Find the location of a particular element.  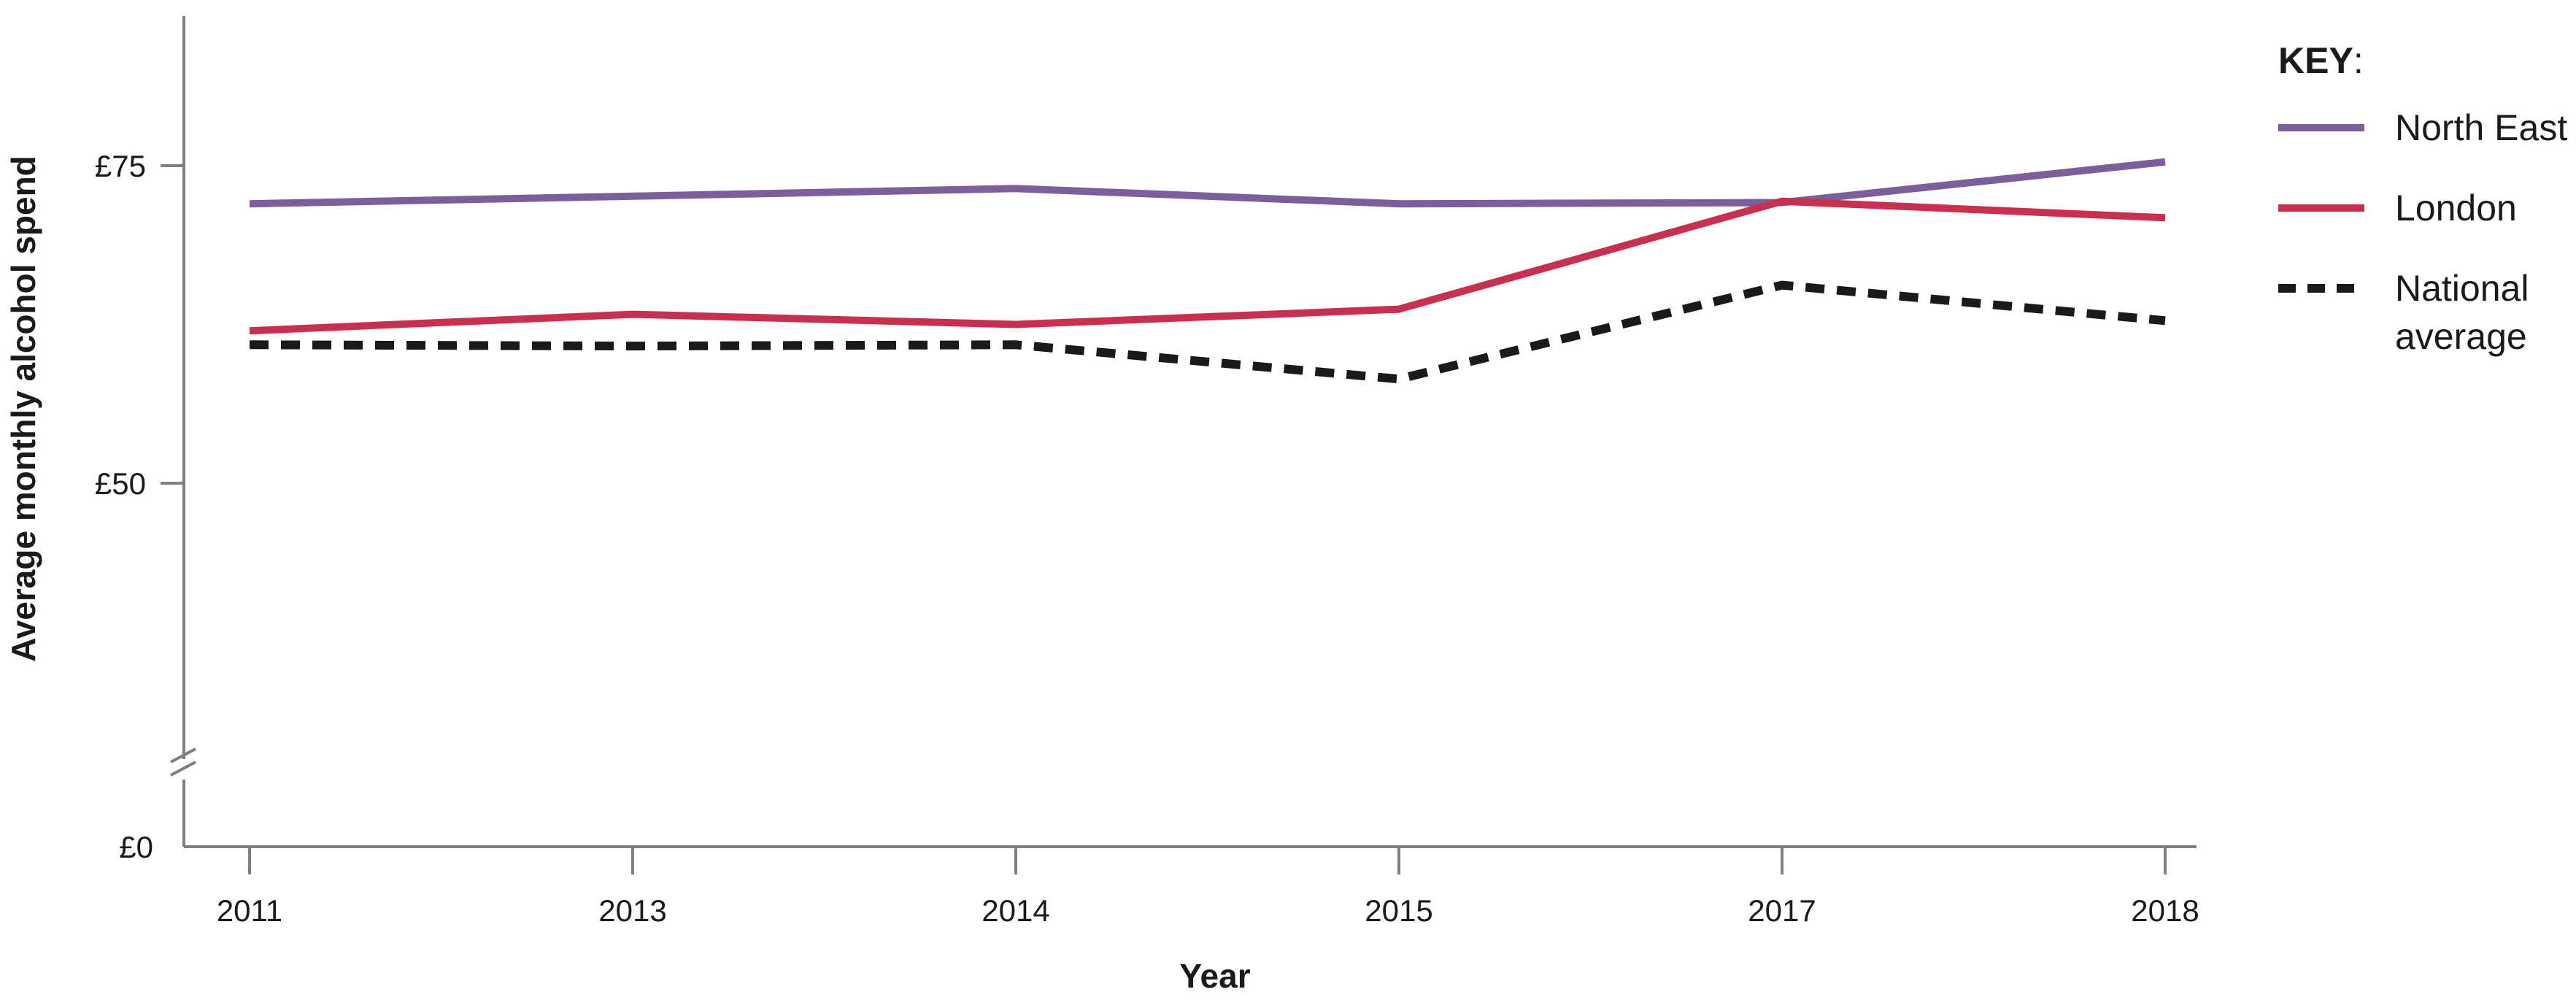

legend-title-suffix: : is located at coordinates (2358, 60).